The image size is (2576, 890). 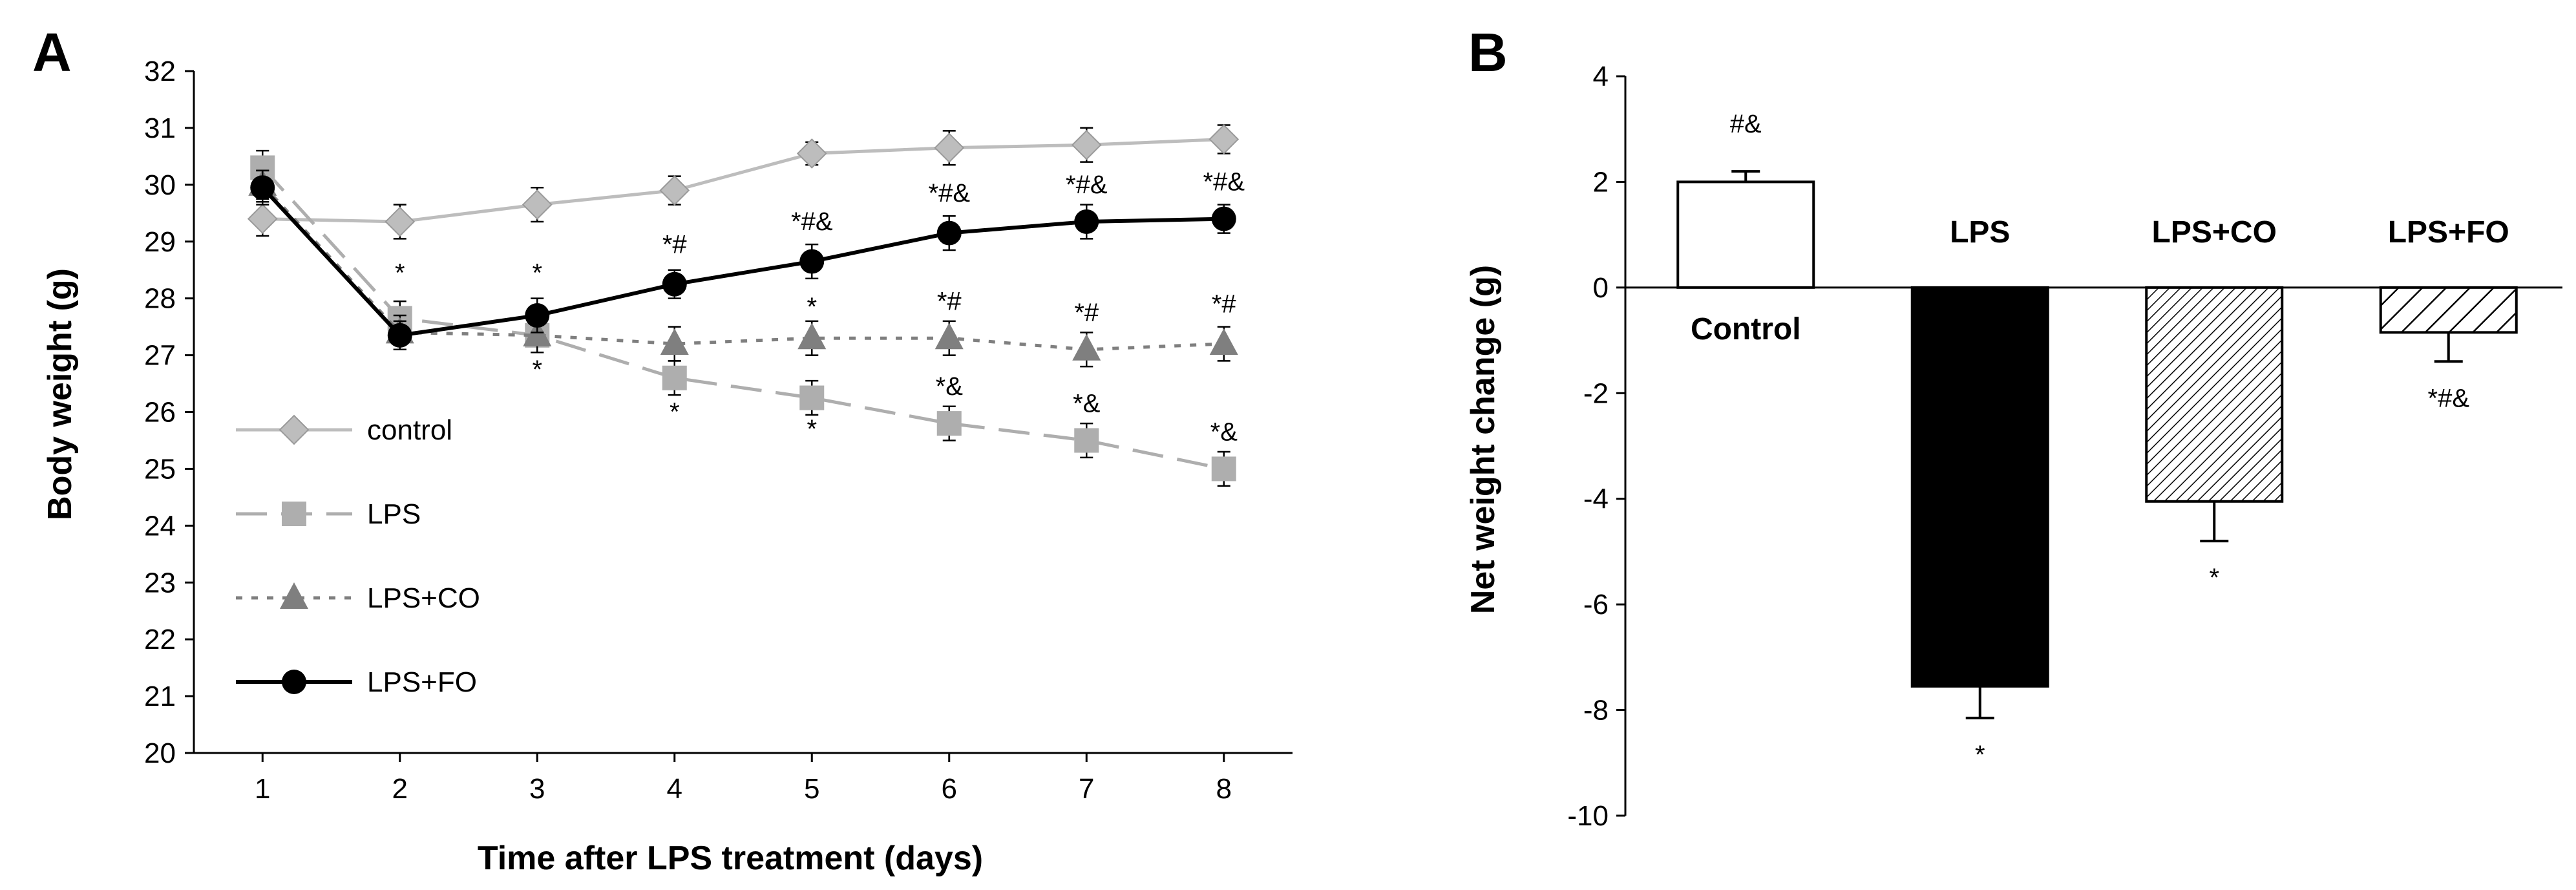 I want to click on significance-label-lps-fo: *#&, so click(x=2449, y=398).